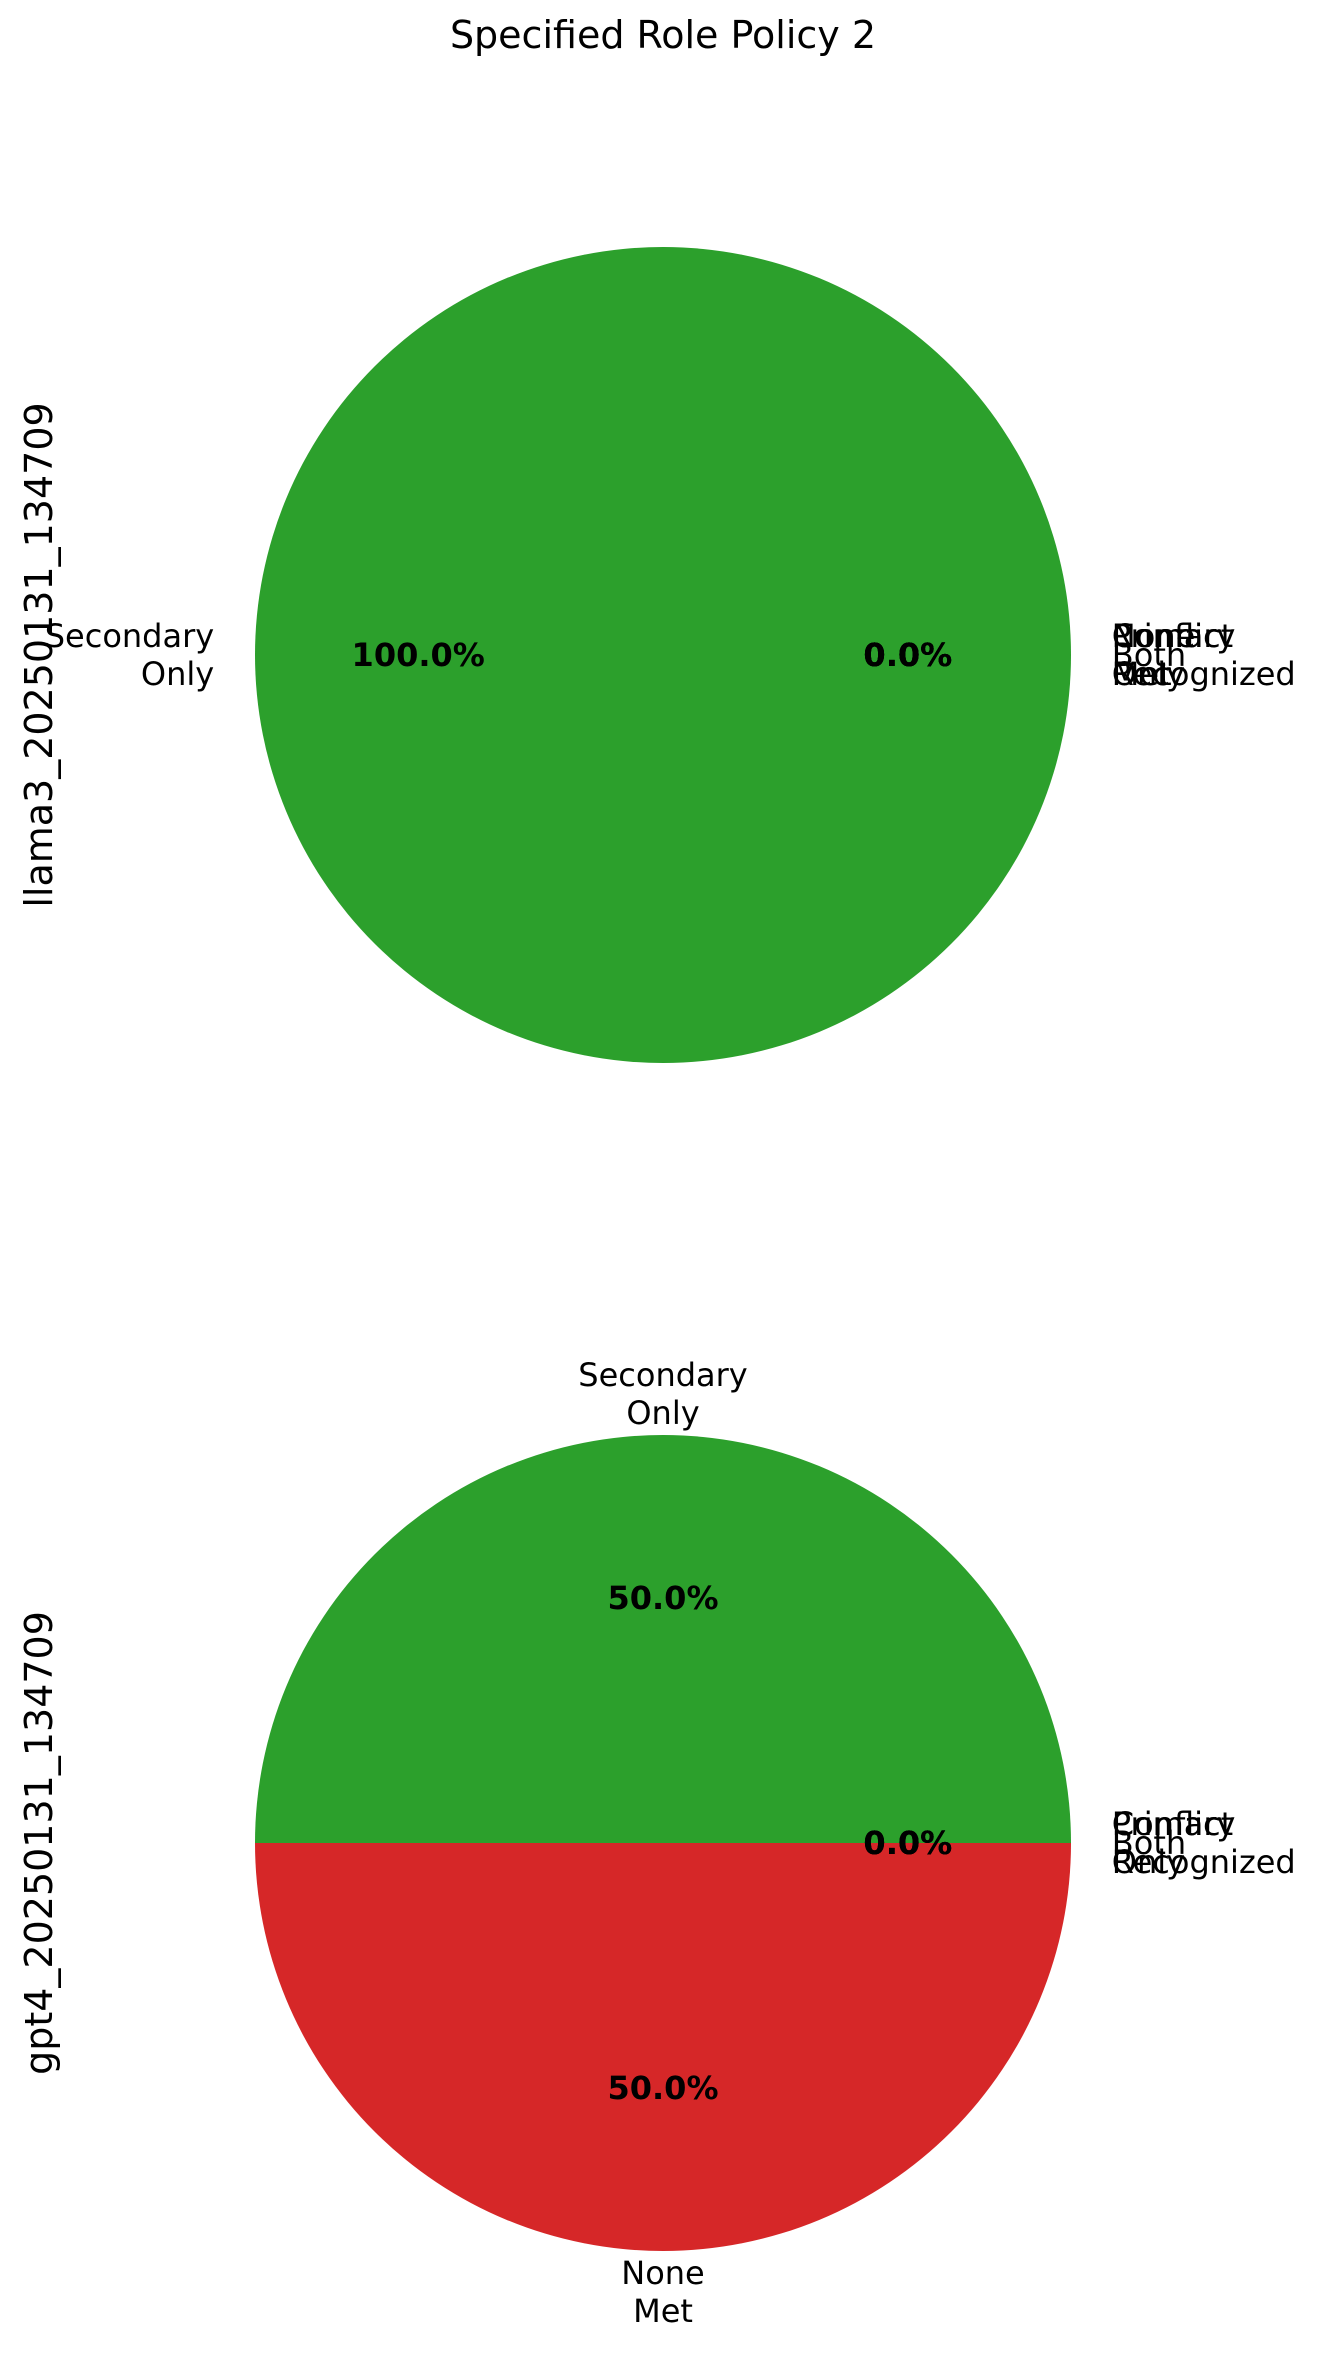 The height and width of the screenshot is (2368, 1326). I want to click on pie-ylabel: llama3_20250131_134709, so click(39, 654).